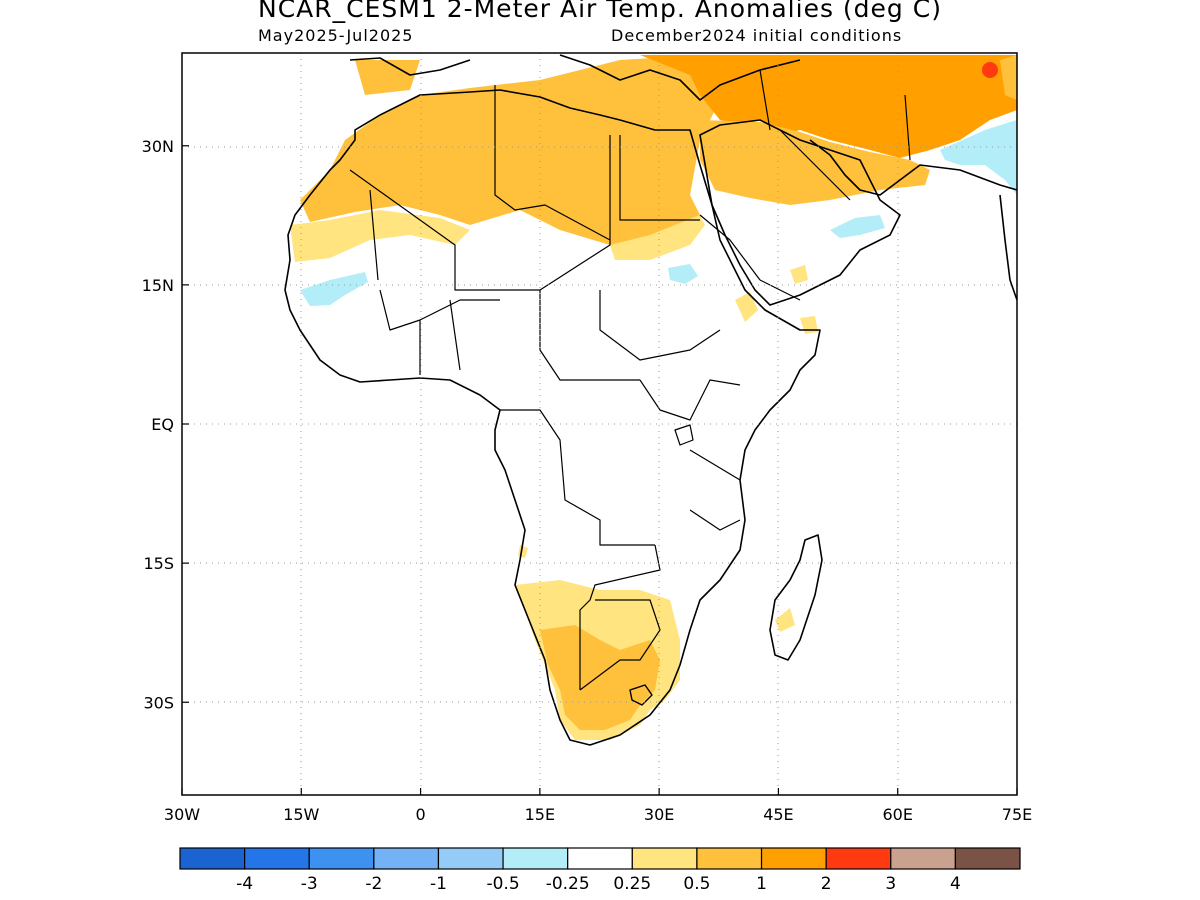 This screenshot has height=900, width=1200. What do you see at coordinates (373, 884) in the screenshot?
I see `colorbar-label: -2` at bounding box center [373, 884].